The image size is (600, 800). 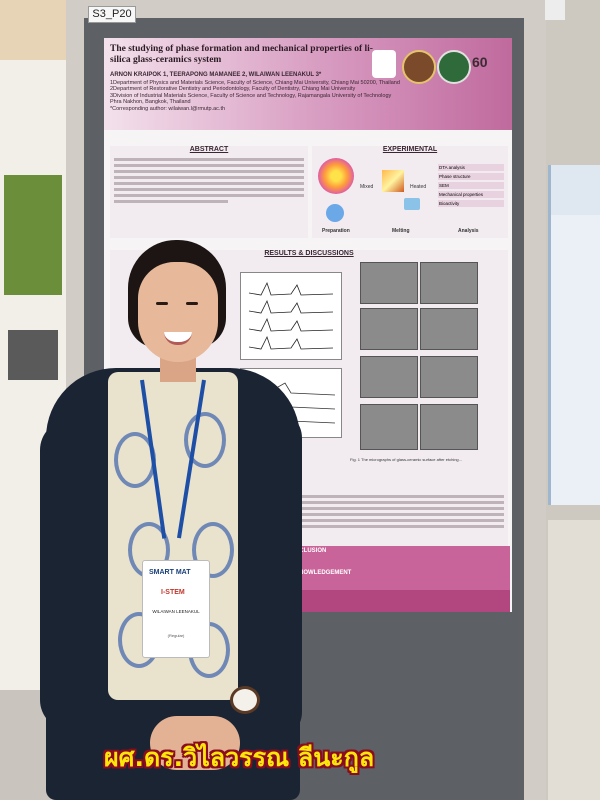 What do you see at coordinates (176, 611) in the screenshot?
I see `badge-name: WILAIWAN LEENAKUL` at bounding box center [176, 611].